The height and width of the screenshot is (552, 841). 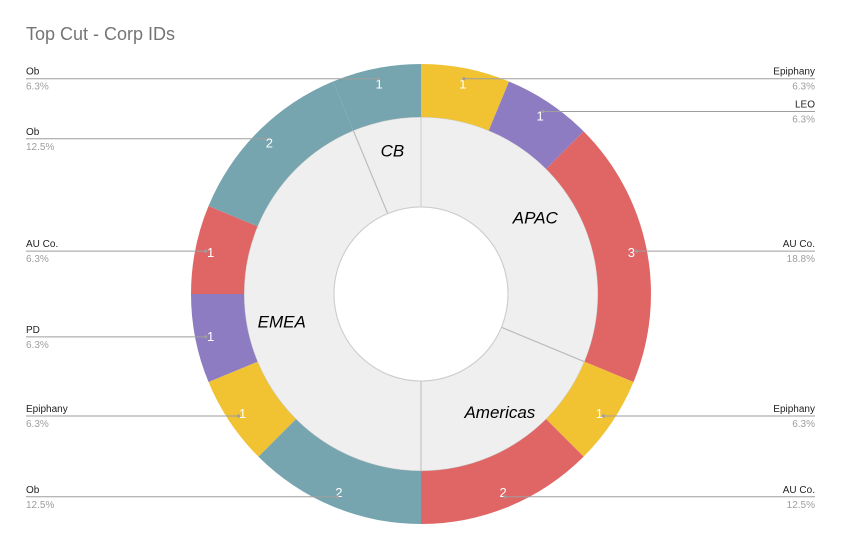 What do you see at coordinates (421, 294) in the screenshot?
I see `donut-hole` at bounding box center [421, 294].